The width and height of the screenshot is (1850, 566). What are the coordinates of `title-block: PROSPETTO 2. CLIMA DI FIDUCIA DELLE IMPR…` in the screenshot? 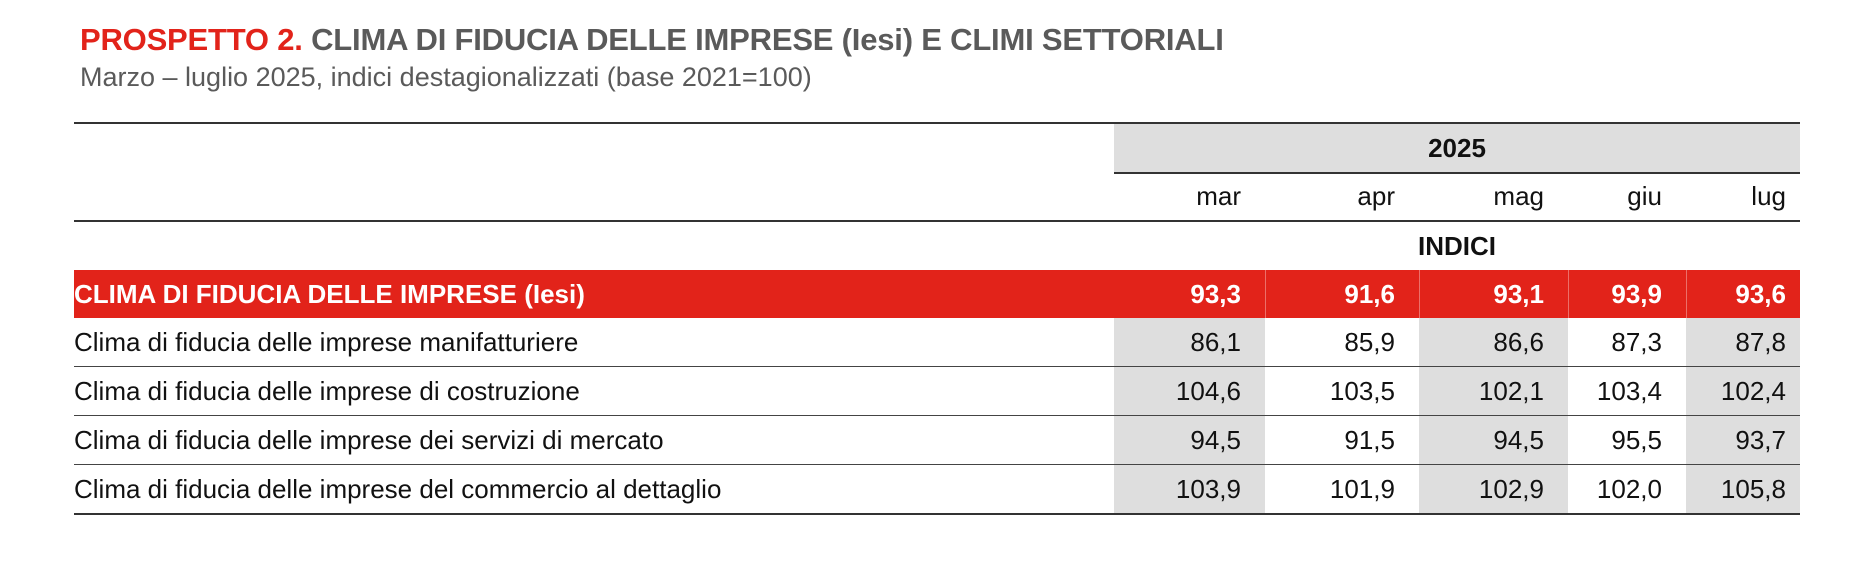 It's located at (652, 57).